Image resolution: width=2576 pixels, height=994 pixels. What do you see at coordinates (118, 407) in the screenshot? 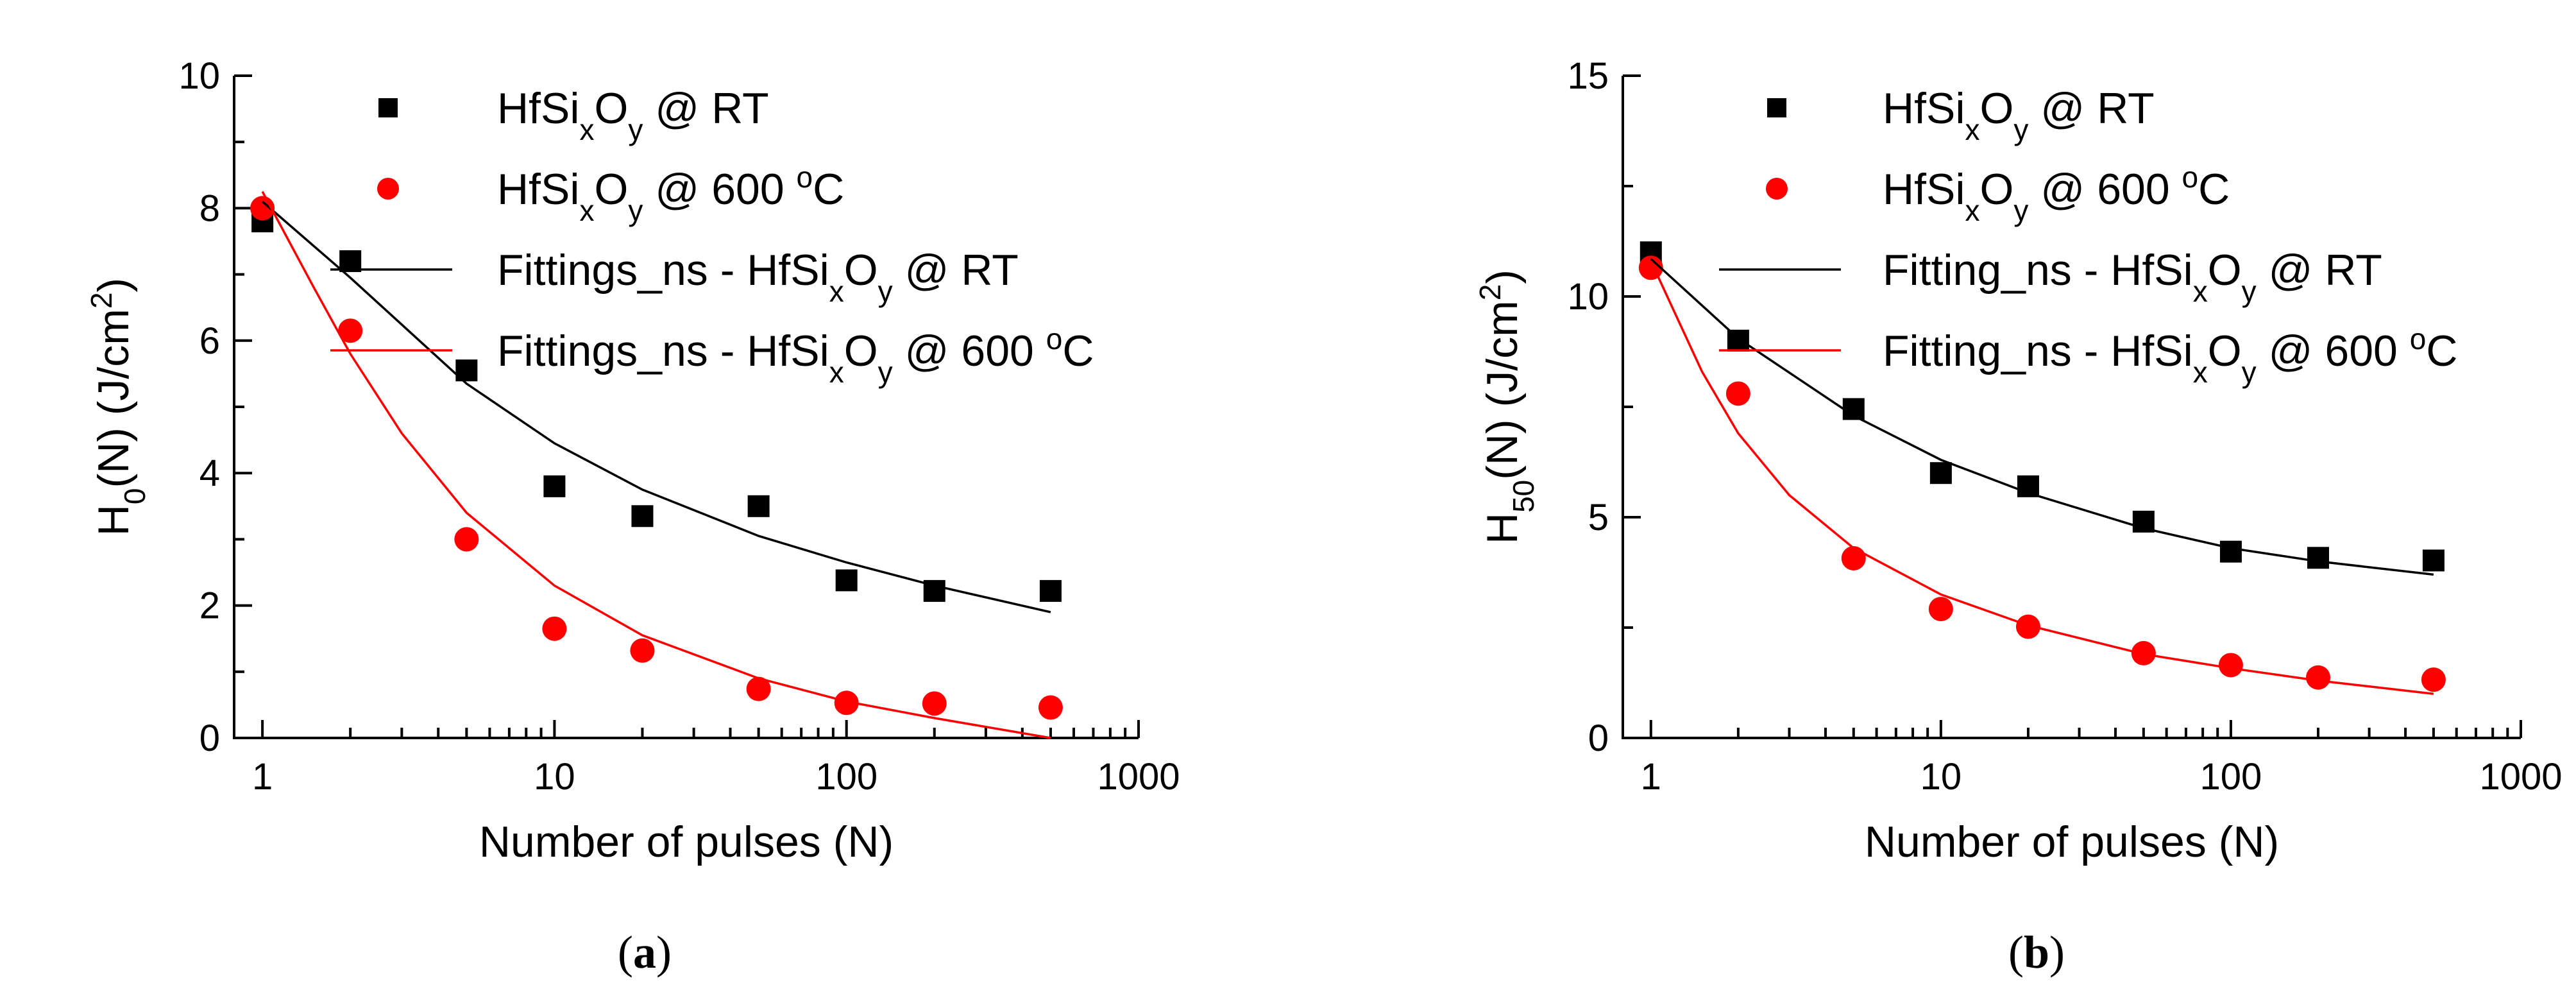
I see `y-axis-title: H0(N) (J/cm2)` at bounding box center [118, 407].